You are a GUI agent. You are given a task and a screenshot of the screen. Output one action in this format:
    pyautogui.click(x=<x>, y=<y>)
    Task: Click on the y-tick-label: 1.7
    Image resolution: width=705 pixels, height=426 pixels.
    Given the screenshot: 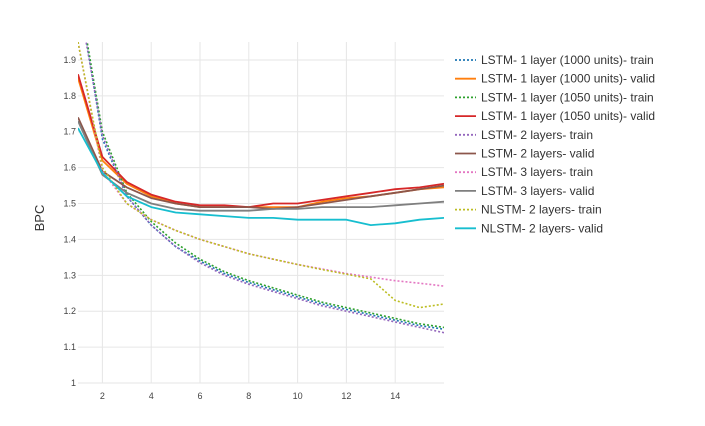 What is the action you would take?
    pyautogui.click(x=69, y=132)
    